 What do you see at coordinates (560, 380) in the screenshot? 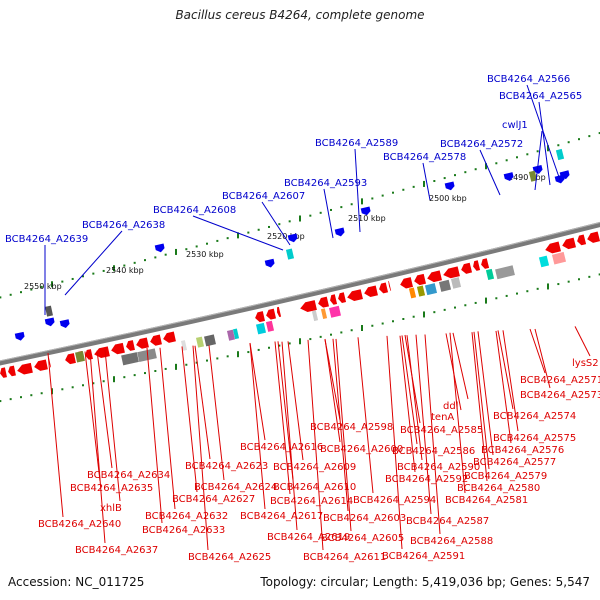
I see `reverse-gene-label: BCB4264_A2571` at bounding box center [560, 380].